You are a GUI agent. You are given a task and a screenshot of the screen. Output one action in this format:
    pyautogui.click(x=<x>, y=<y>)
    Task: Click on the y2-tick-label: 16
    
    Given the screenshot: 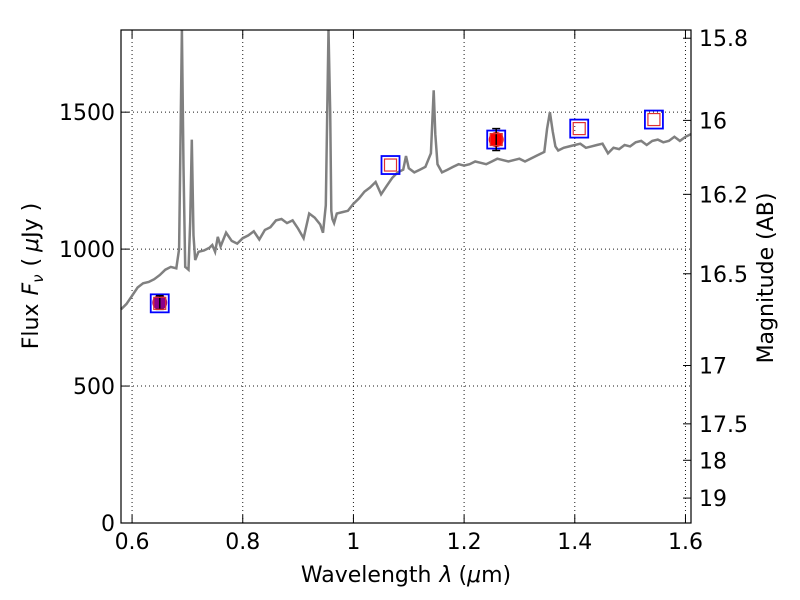 What is the action you would take?
    pyautogui.click(x=713, y=121)
    